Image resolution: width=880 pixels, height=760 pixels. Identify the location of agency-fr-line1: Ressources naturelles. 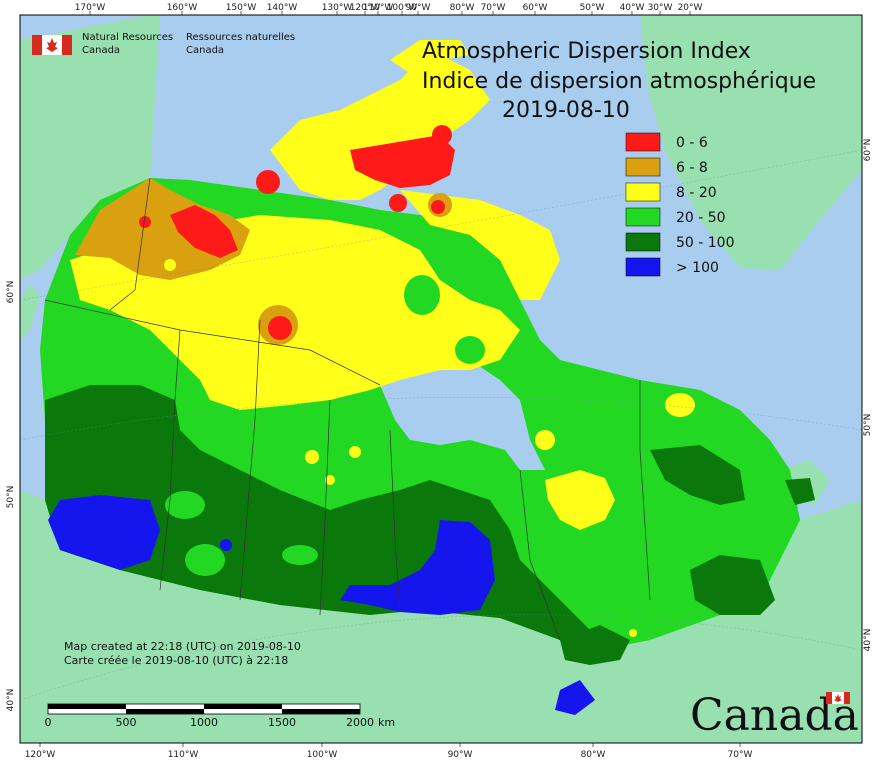
(240, 37).